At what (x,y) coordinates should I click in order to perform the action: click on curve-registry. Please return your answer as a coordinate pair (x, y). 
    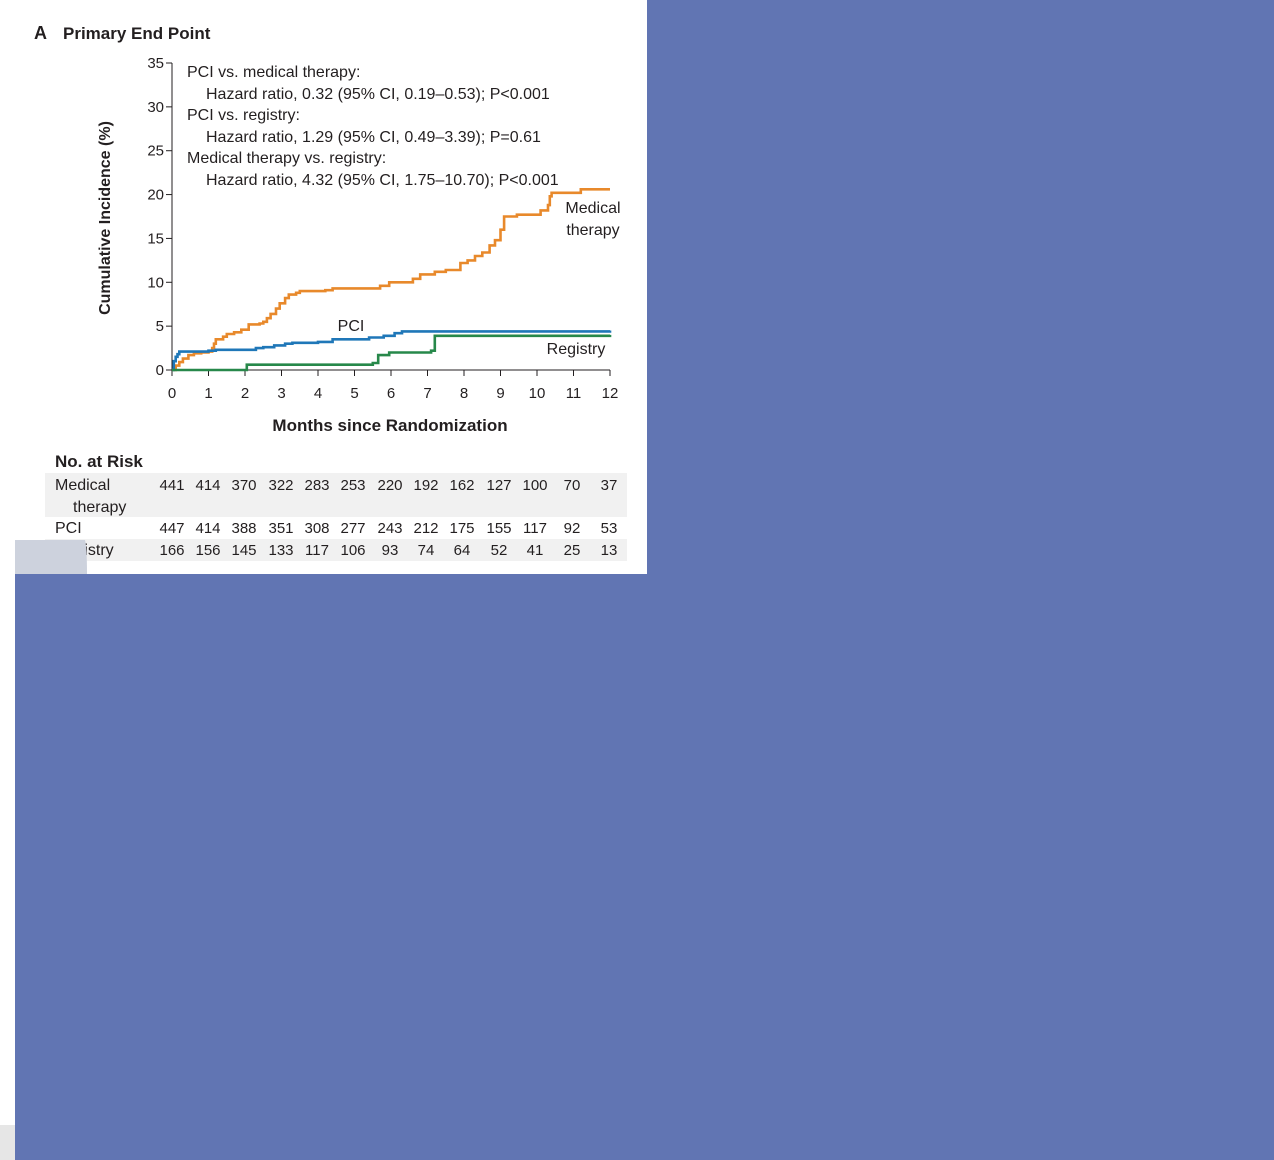
    Looking at the image, I should click on (392, 353).